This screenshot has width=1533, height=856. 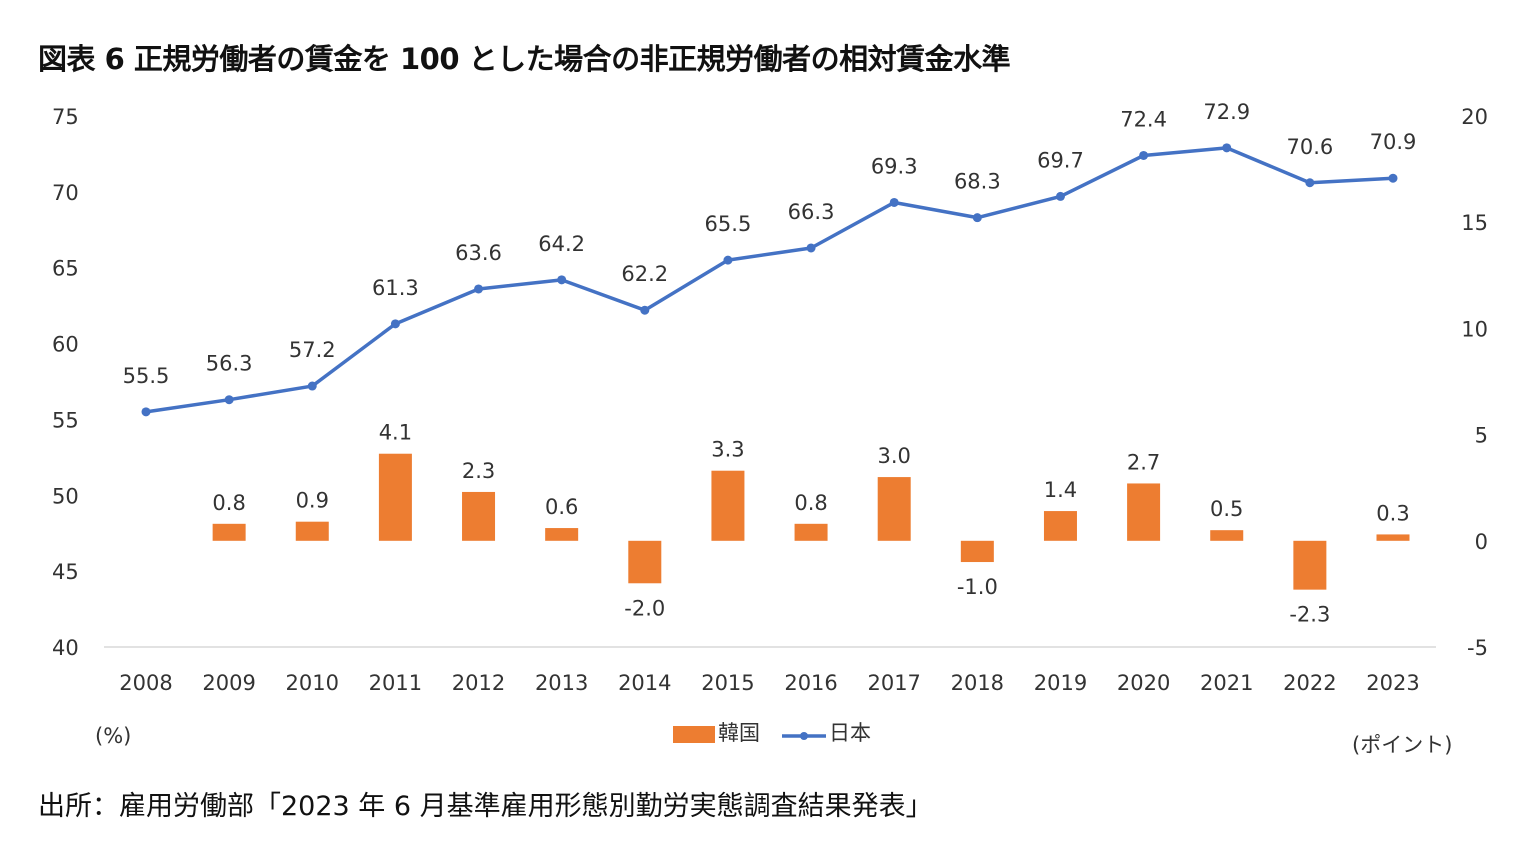 I want to click on bar-data-label: 1.4, so click(x=1060, y=490).